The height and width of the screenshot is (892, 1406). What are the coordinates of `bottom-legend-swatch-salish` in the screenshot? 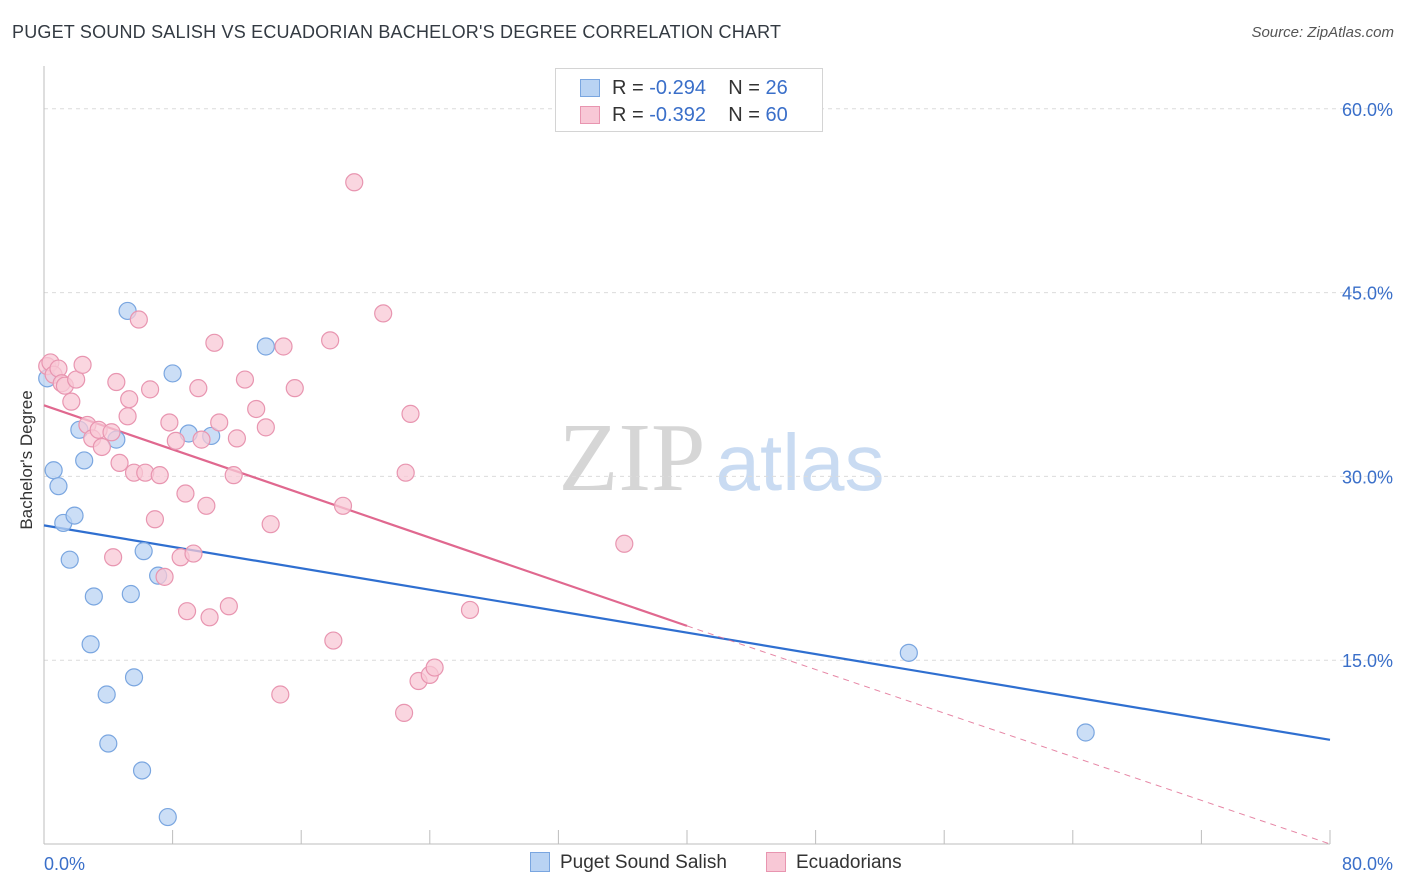 It's located at (540, 862).